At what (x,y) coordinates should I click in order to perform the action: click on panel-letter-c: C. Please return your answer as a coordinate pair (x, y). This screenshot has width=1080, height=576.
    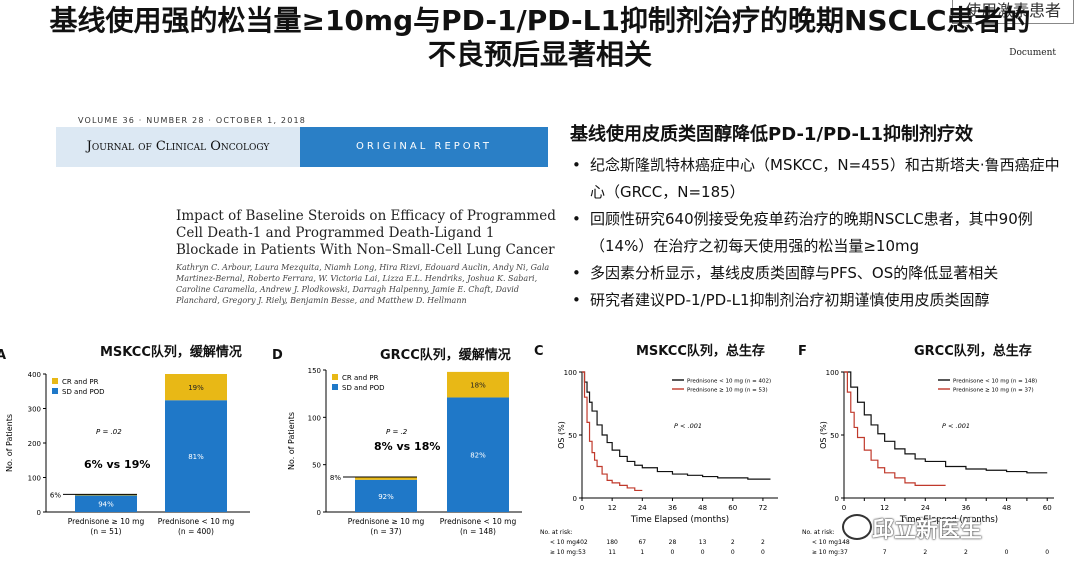
    Looking at the image, I should click on (539, 351).